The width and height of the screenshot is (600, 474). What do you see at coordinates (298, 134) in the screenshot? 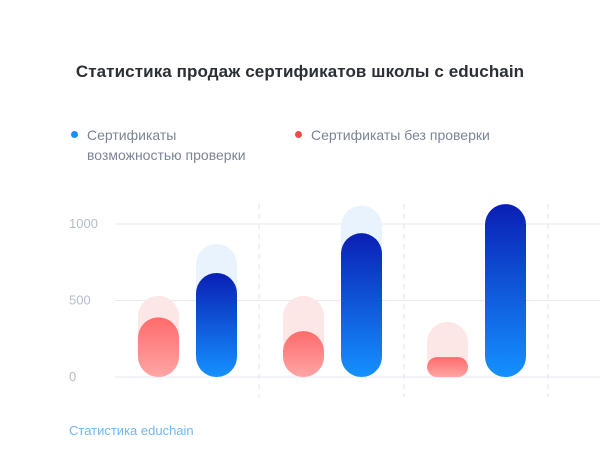
I see `legend-dot-red-icon` at bounding box center [298, 134].